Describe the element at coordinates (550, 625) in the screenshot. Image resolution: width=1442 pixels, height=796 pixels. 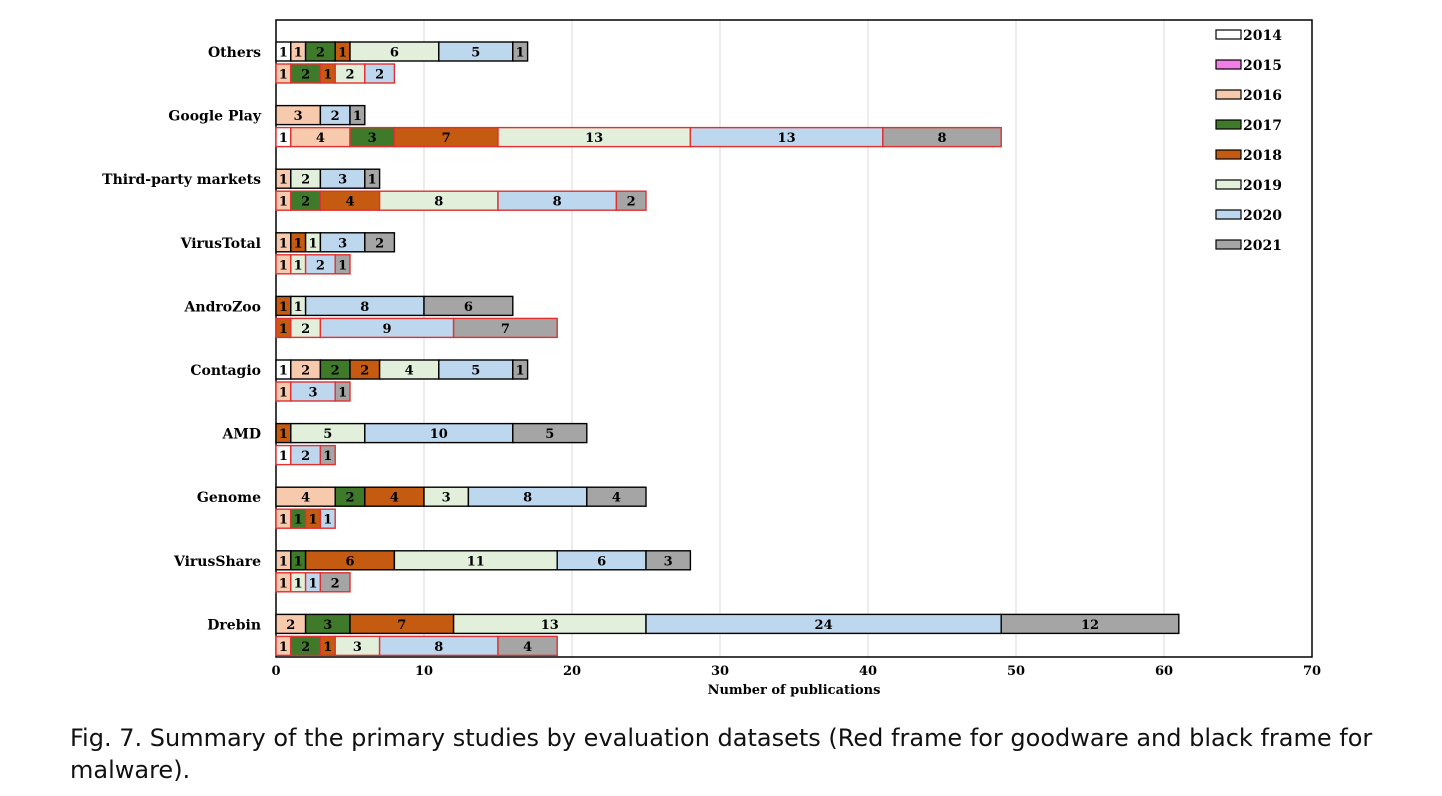
I see `data-label: 13` at that location.